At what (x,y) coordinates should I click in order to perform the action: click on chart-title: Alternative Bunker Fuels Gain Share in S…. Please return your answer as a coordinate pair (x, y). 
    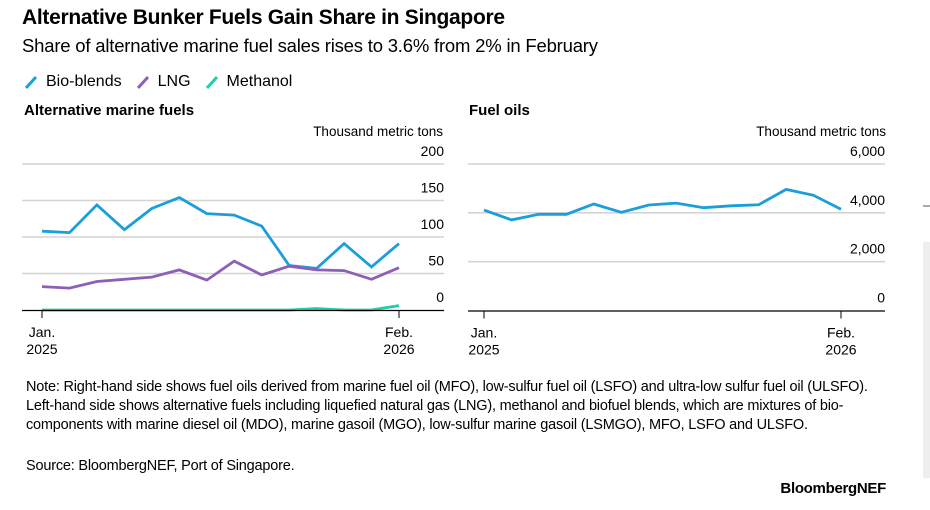
    Looking at the image, I should click on (263, 17).